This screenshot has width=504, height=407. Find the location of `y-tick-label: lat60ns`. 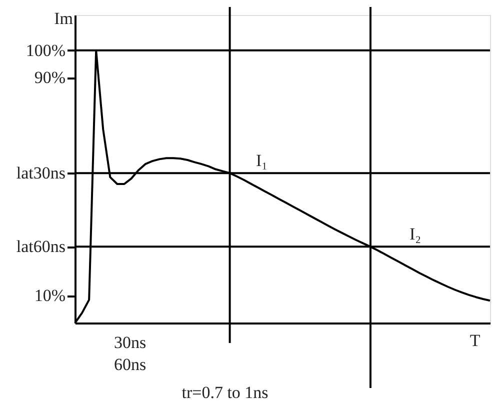

y-tick-label: lat60ns is located at coordinates (41, 246).